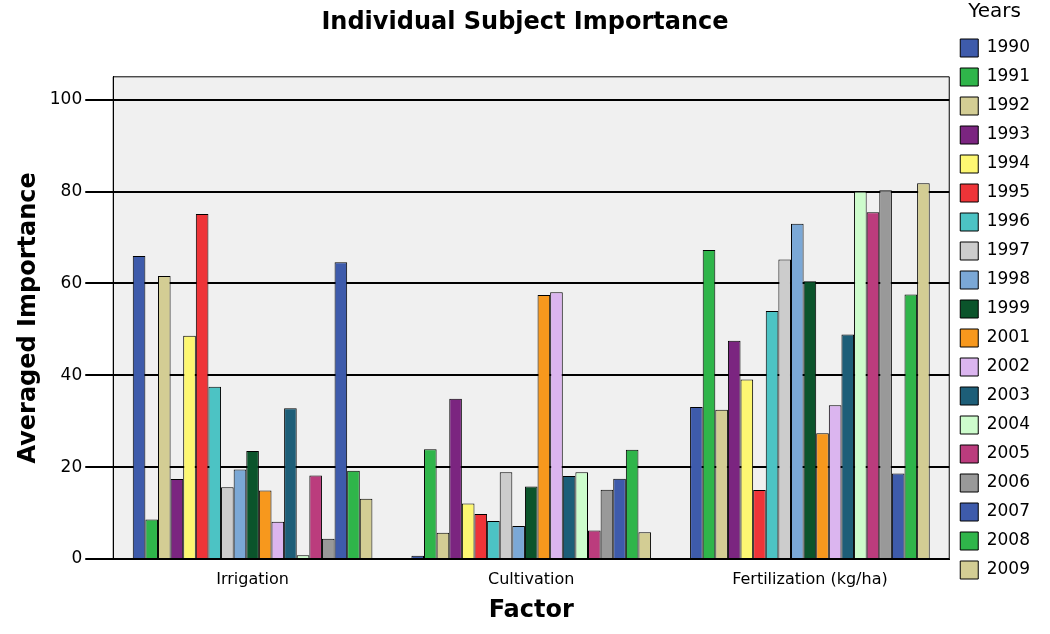  Describe the element at coordinates (71, 465) in the screenshot. I see `y-tick-label: 20` at that location.